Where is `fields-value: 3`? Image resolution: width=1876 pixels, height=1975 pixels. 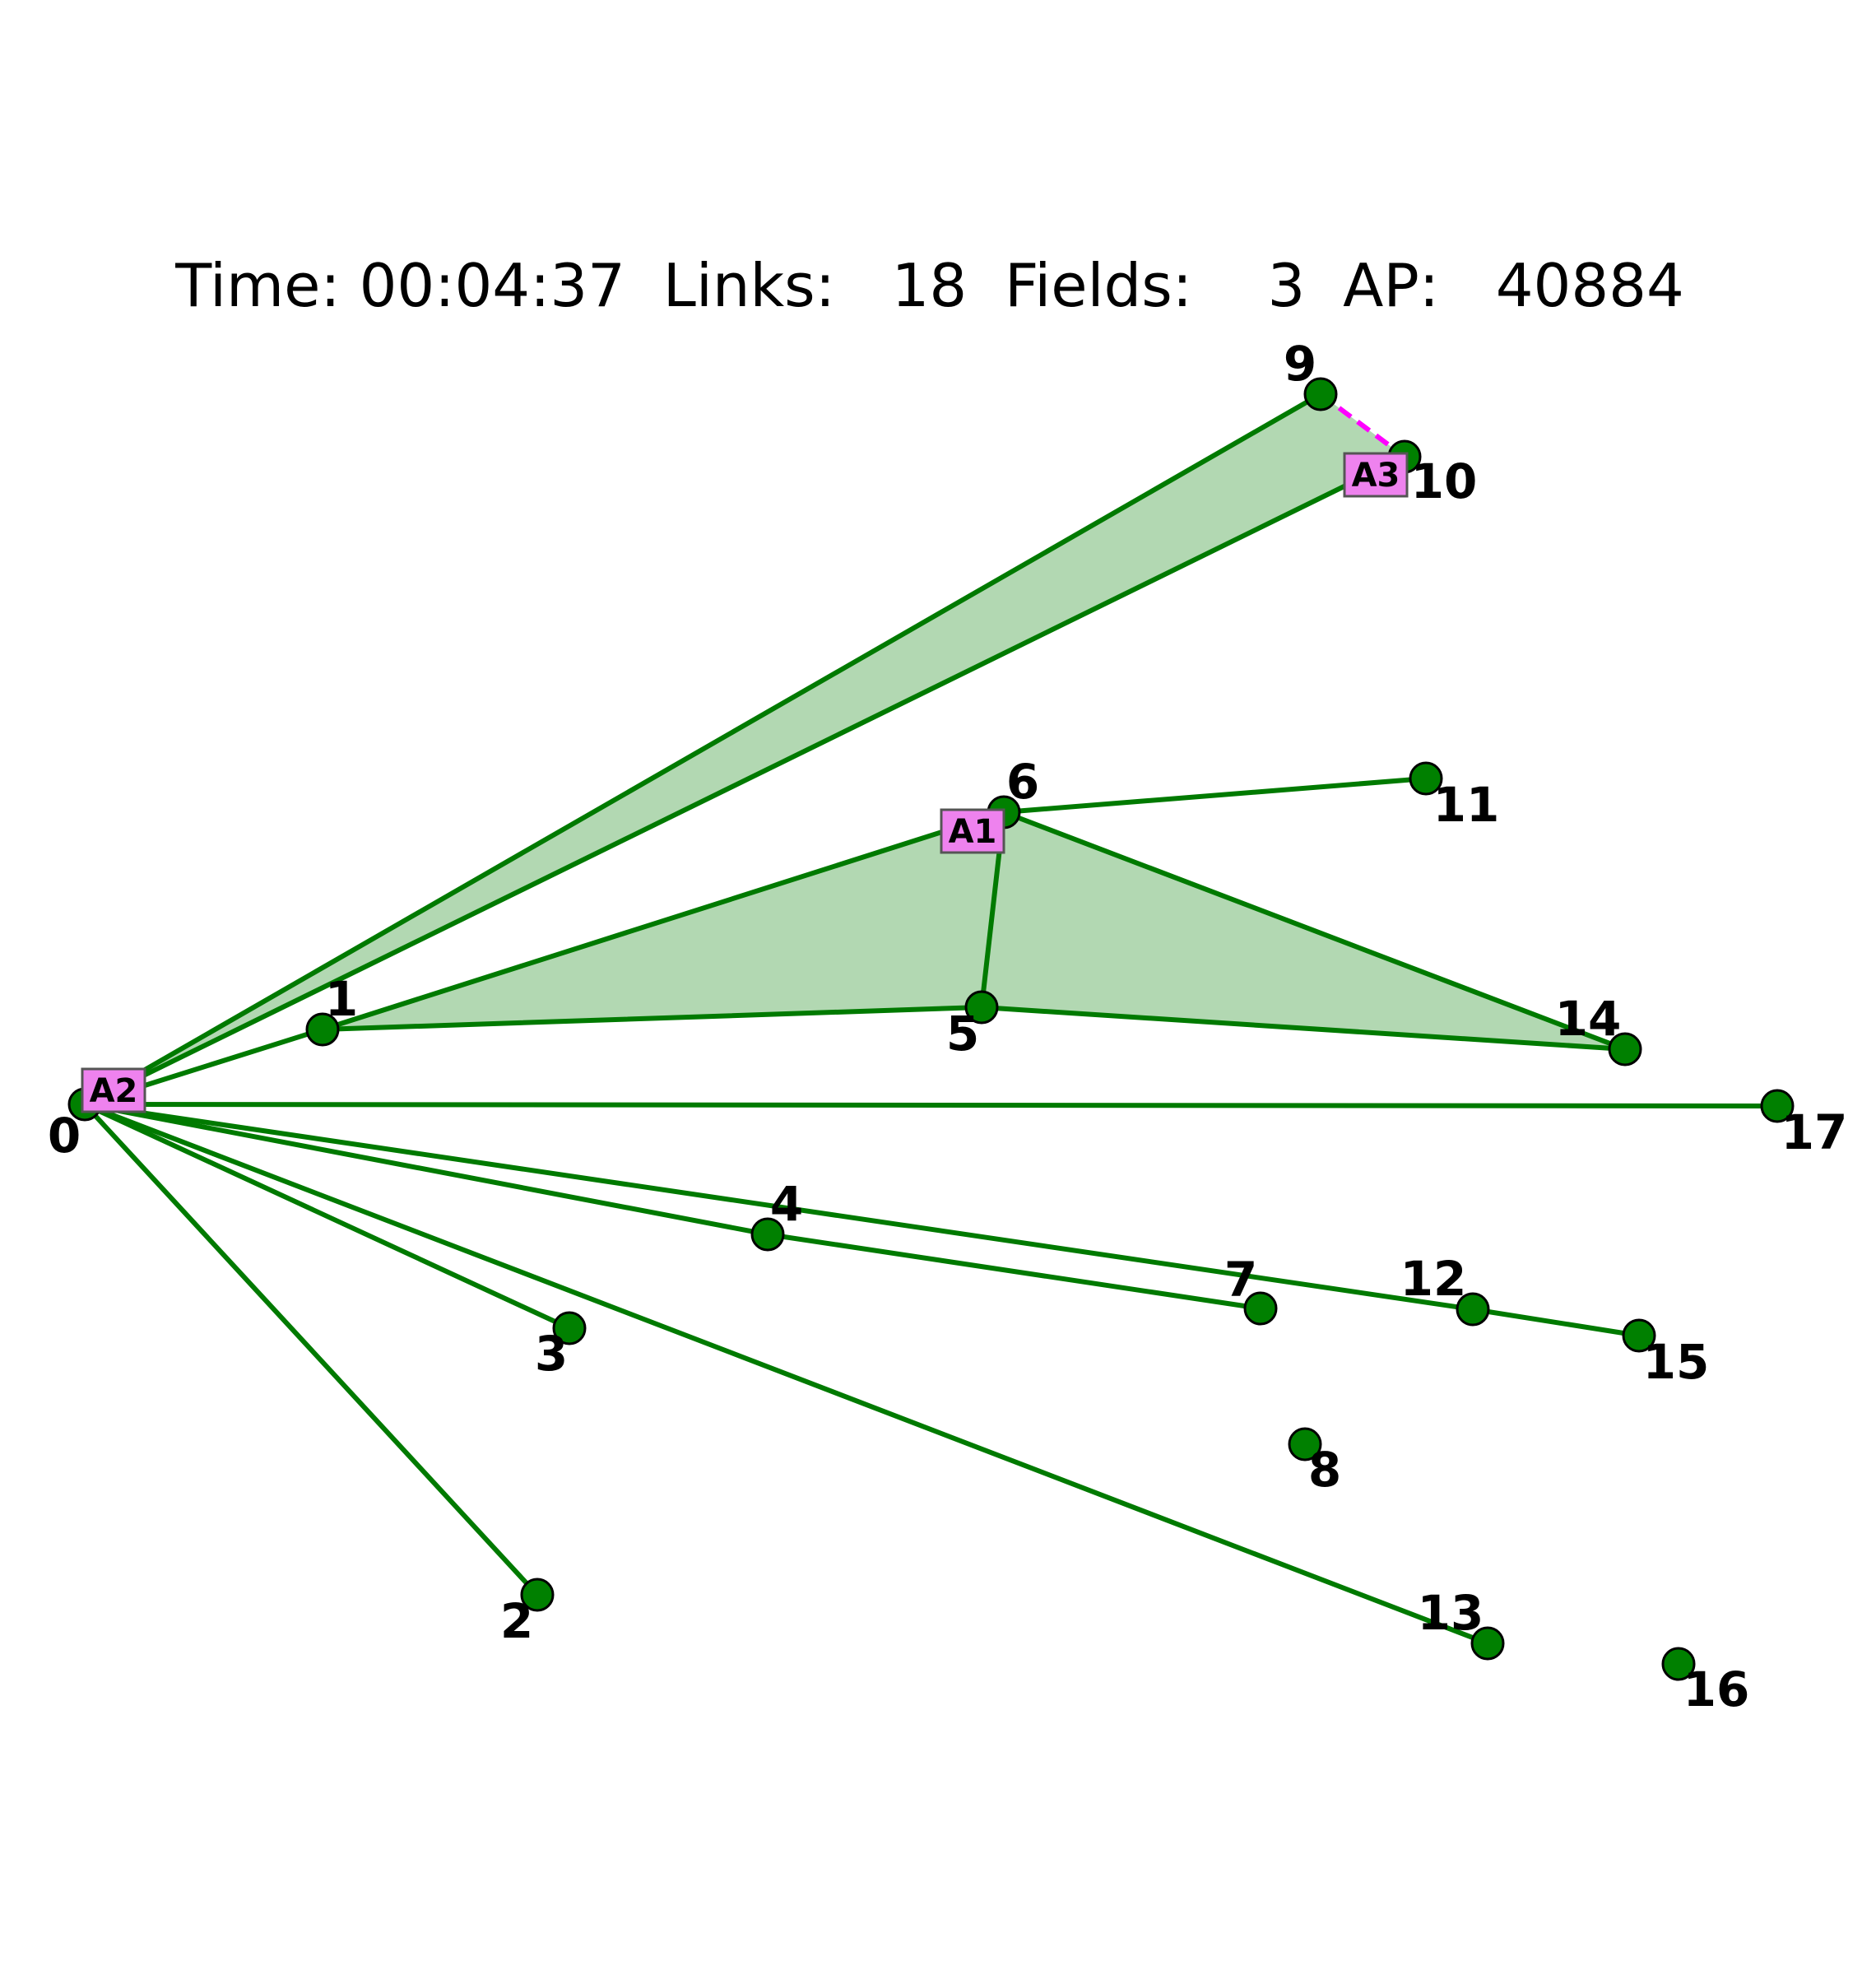 fields-value: 3 is located at coordinates (1286, 285).